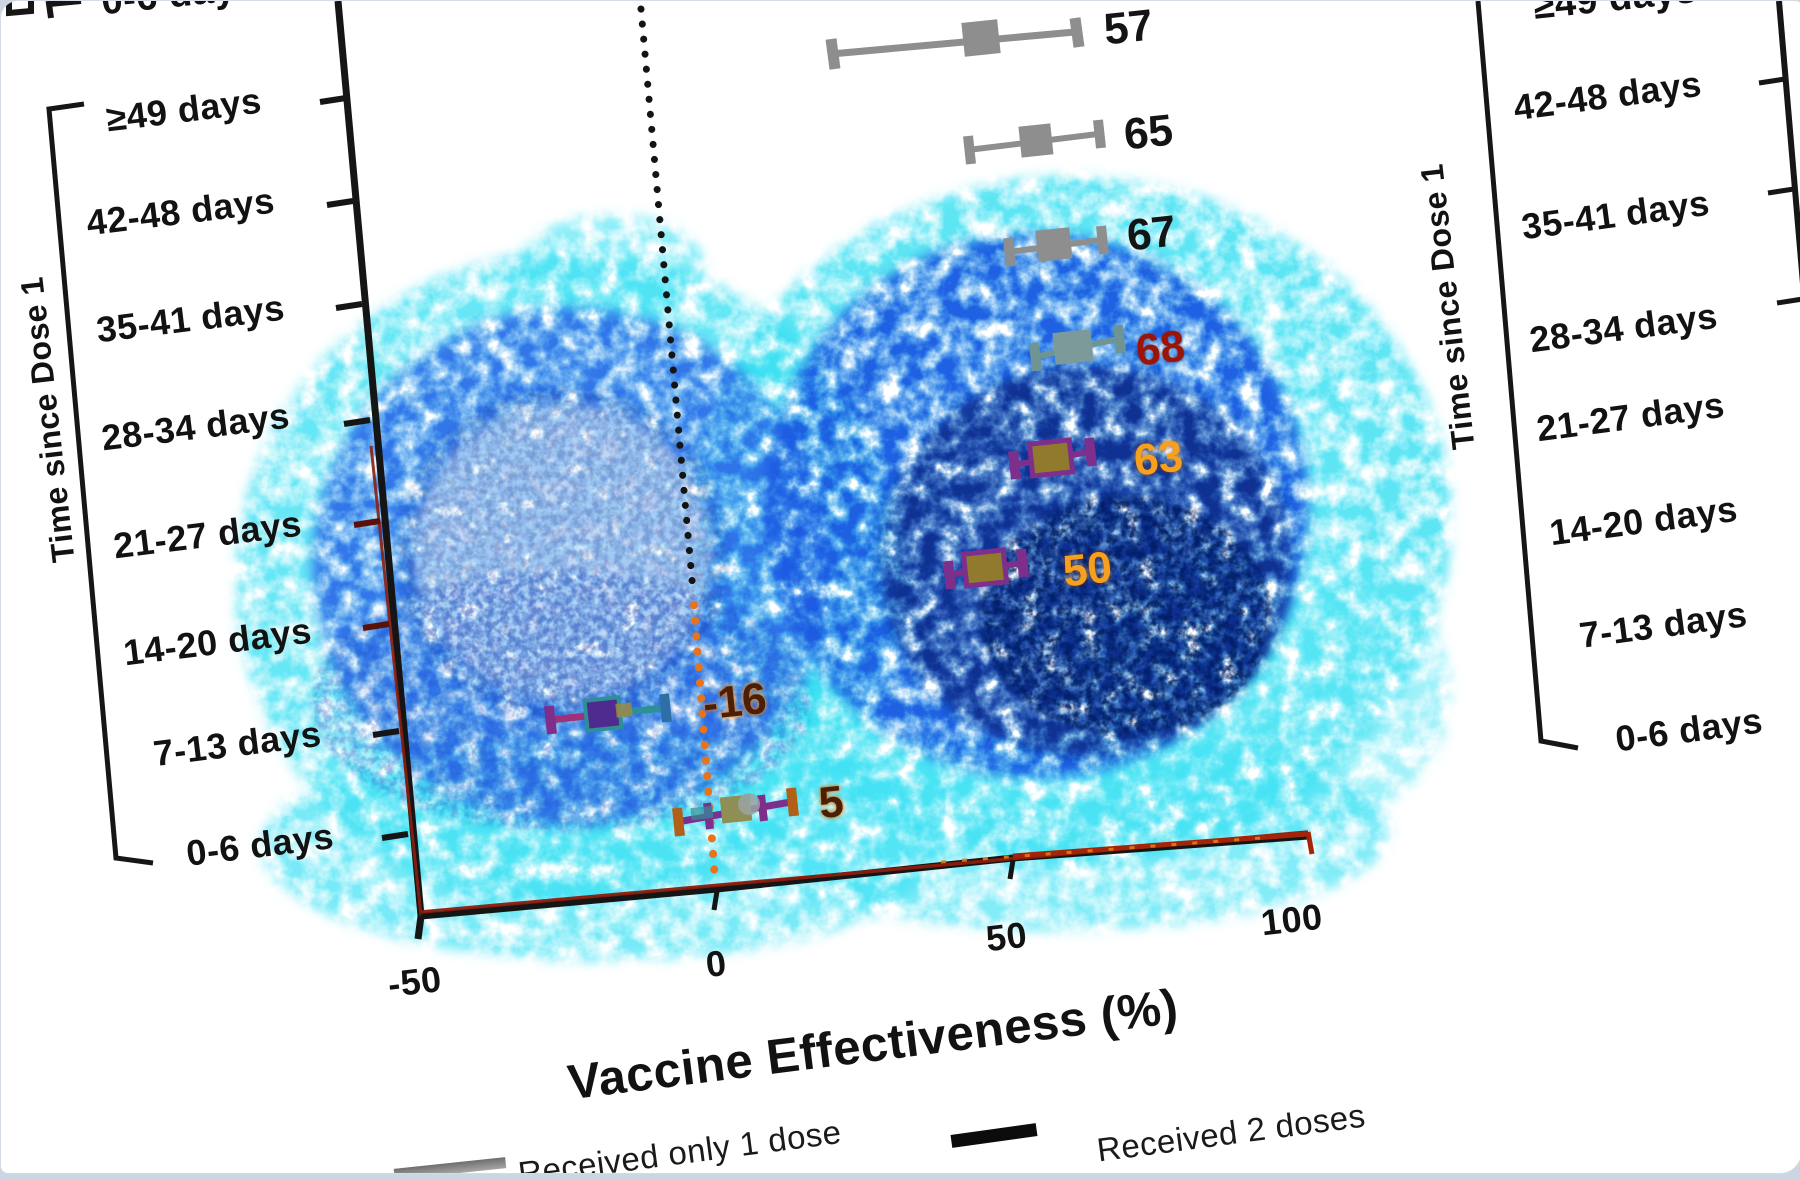  What do you see at coordinates (1148, 132) in the screenshot?
I see `value-label-65: 65` at bounding box center [1148, 132].